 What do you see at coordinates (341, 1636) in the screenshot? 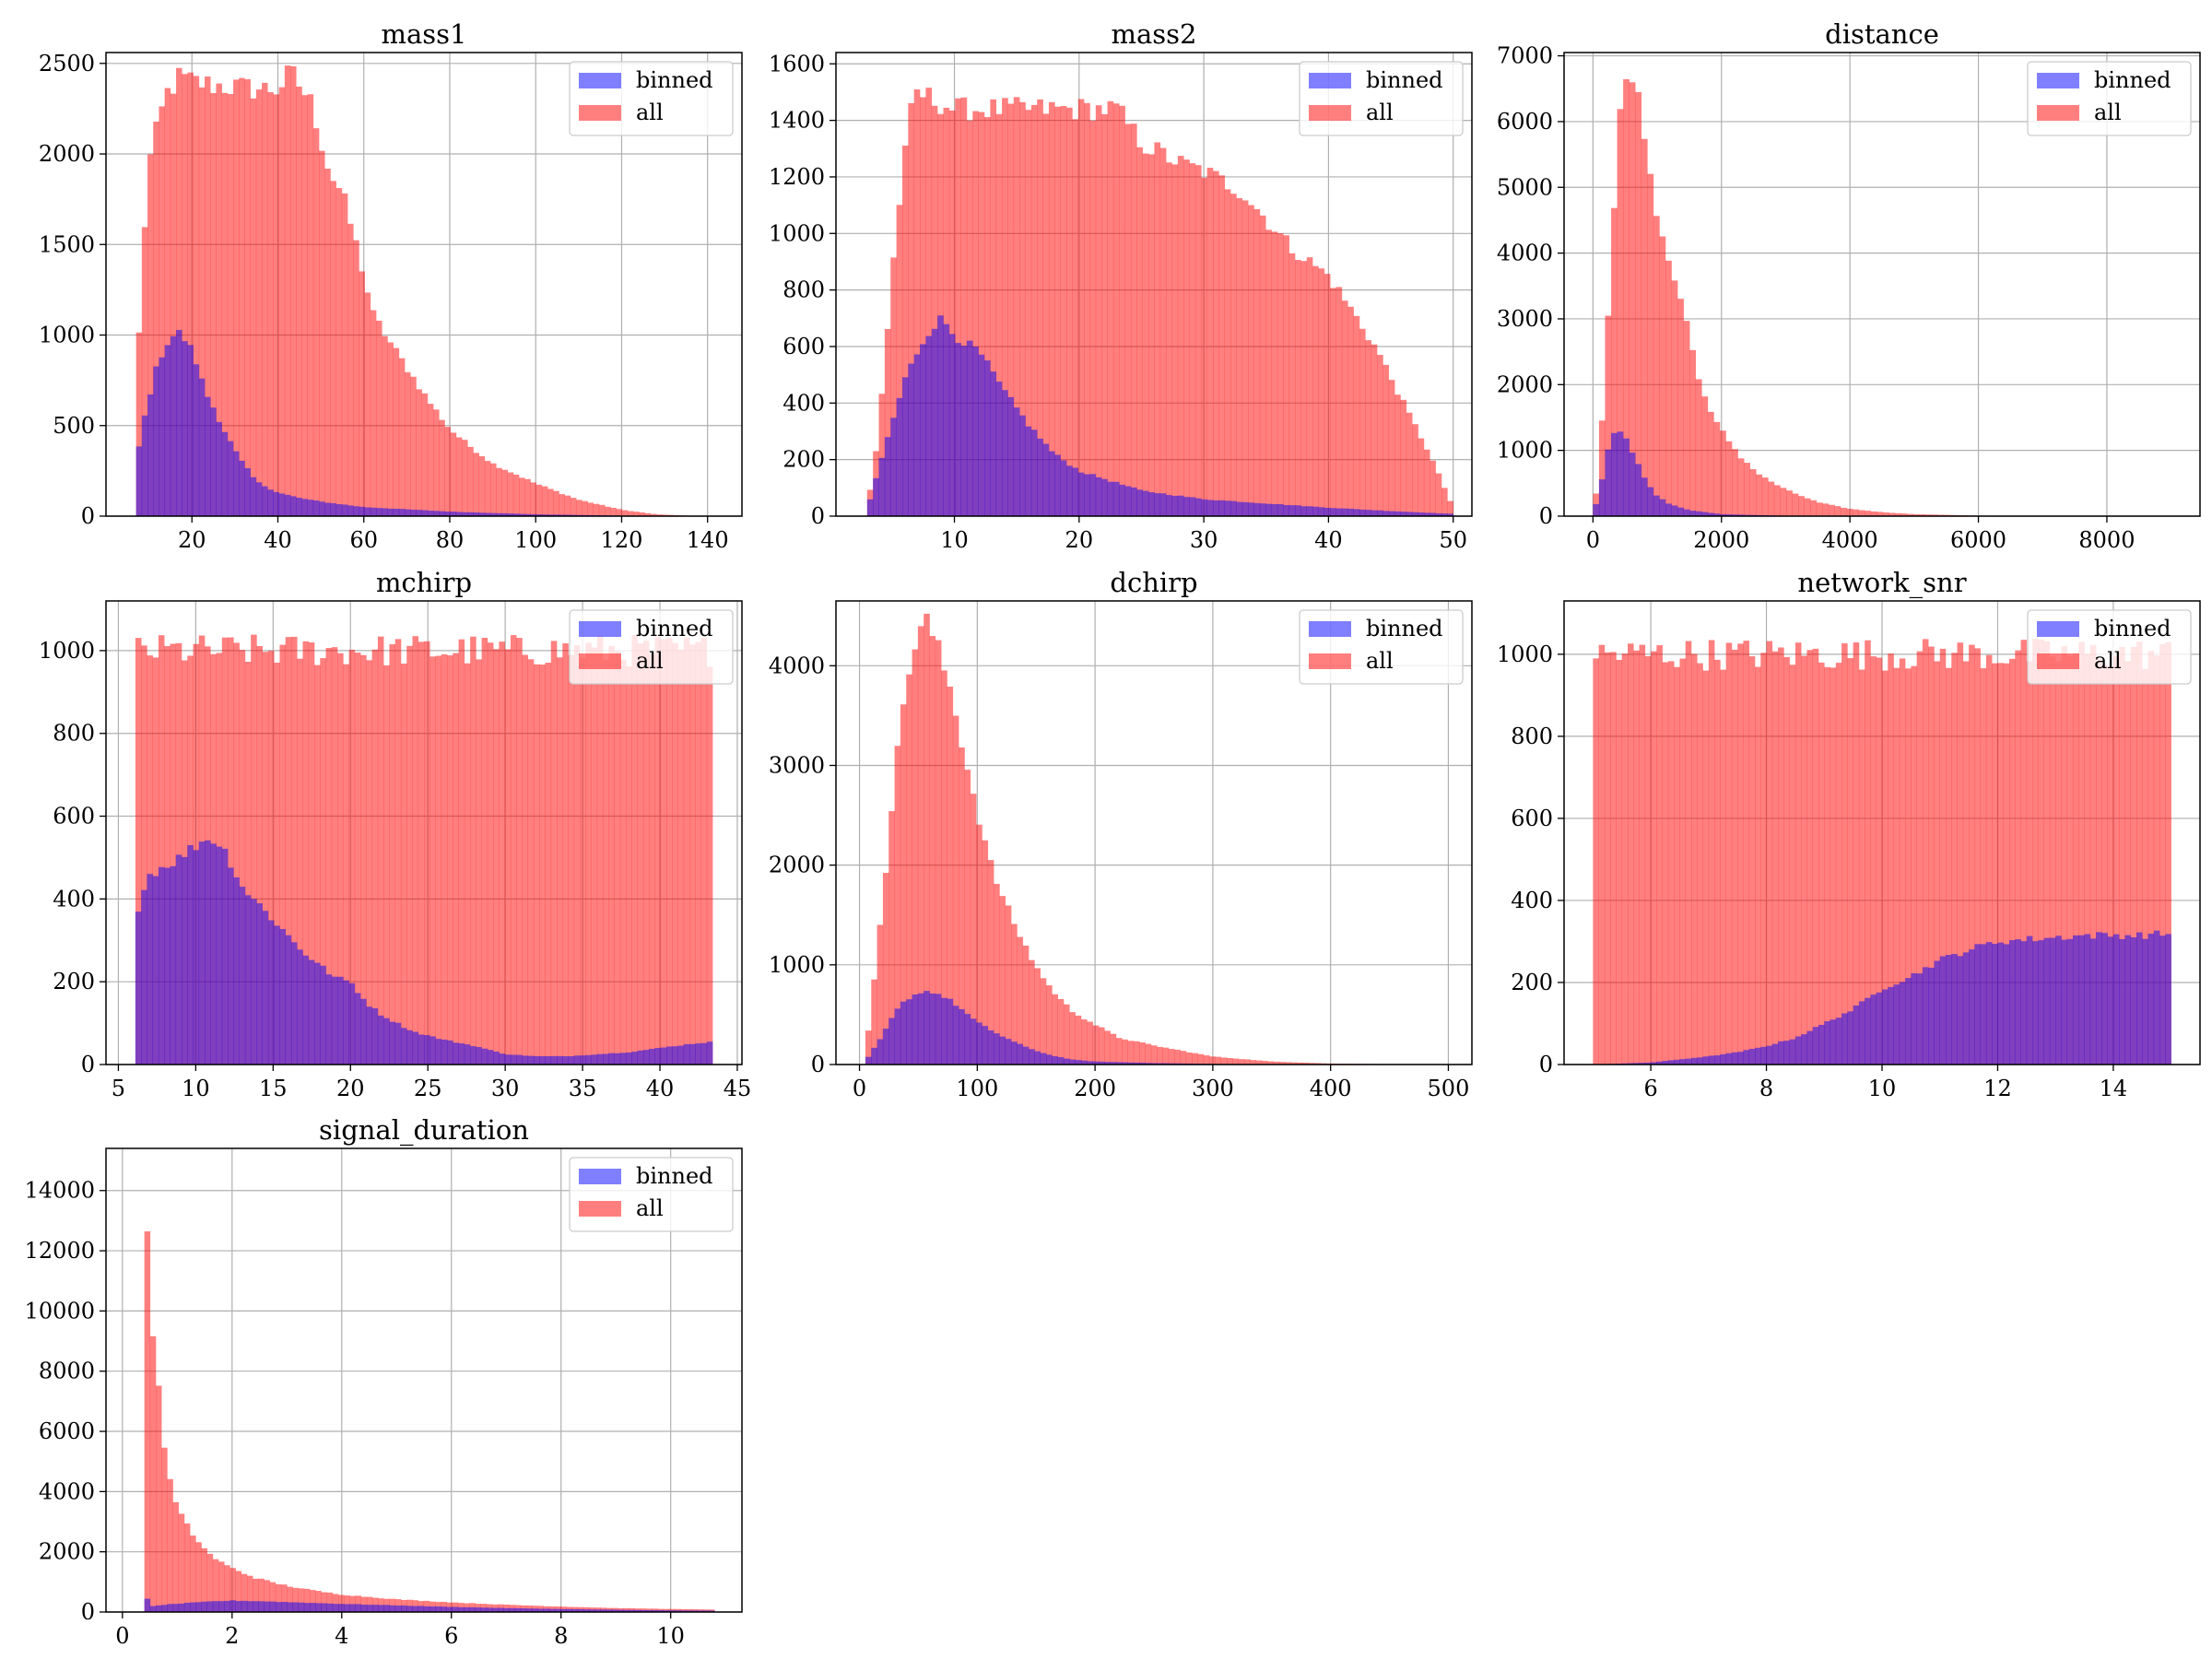
I see `x-tick-label: 4` at bounding box center [341, 1636].